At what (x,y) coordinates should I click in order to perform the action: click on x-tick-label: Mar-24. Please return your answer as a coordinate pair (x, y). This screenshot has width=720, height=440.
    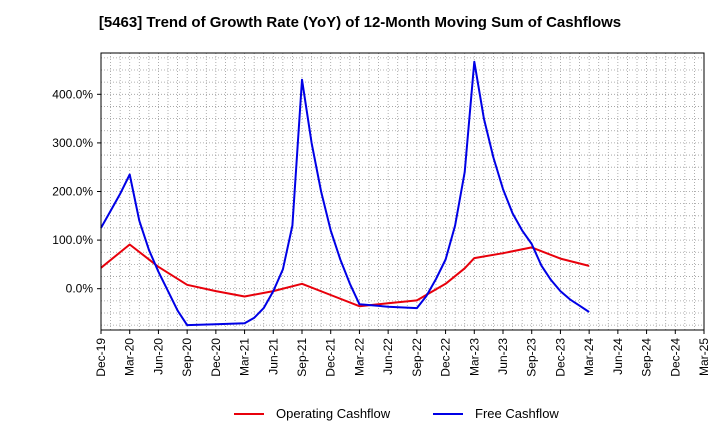
    Looking at the image, I should click on (589, 357).